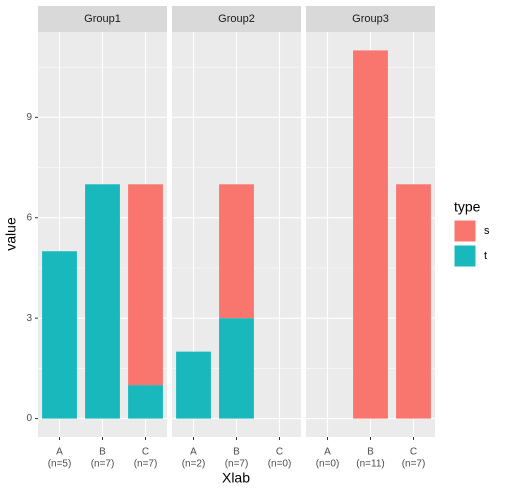 The width and height of the screenshot is (505, 493). What do you see at coordinates (29, 117) in the screenshot?
I see `y-tick-label: 9` at bounding box center [29, 117].